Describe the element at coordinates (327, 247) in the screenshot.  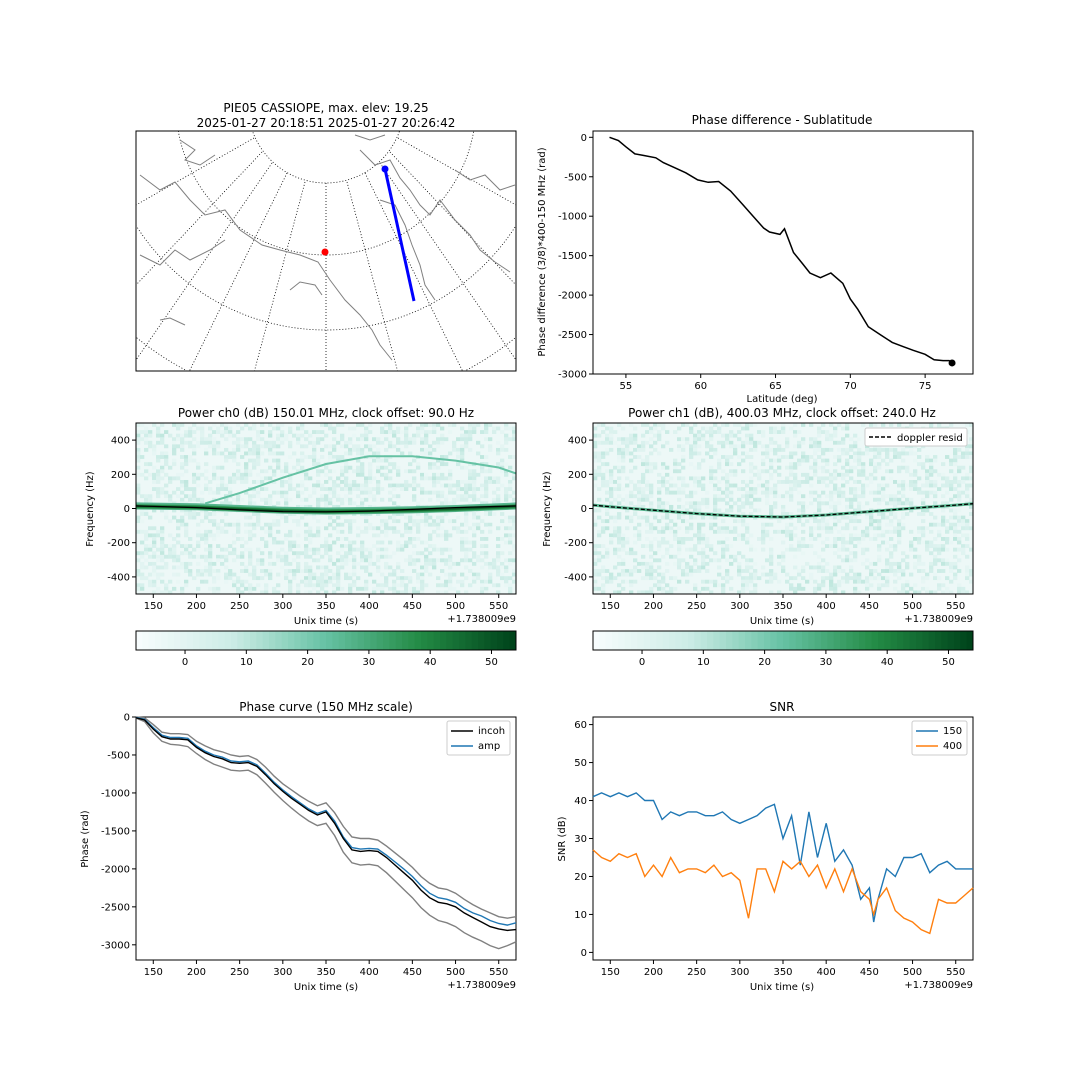
I see `coastlines` at that location.